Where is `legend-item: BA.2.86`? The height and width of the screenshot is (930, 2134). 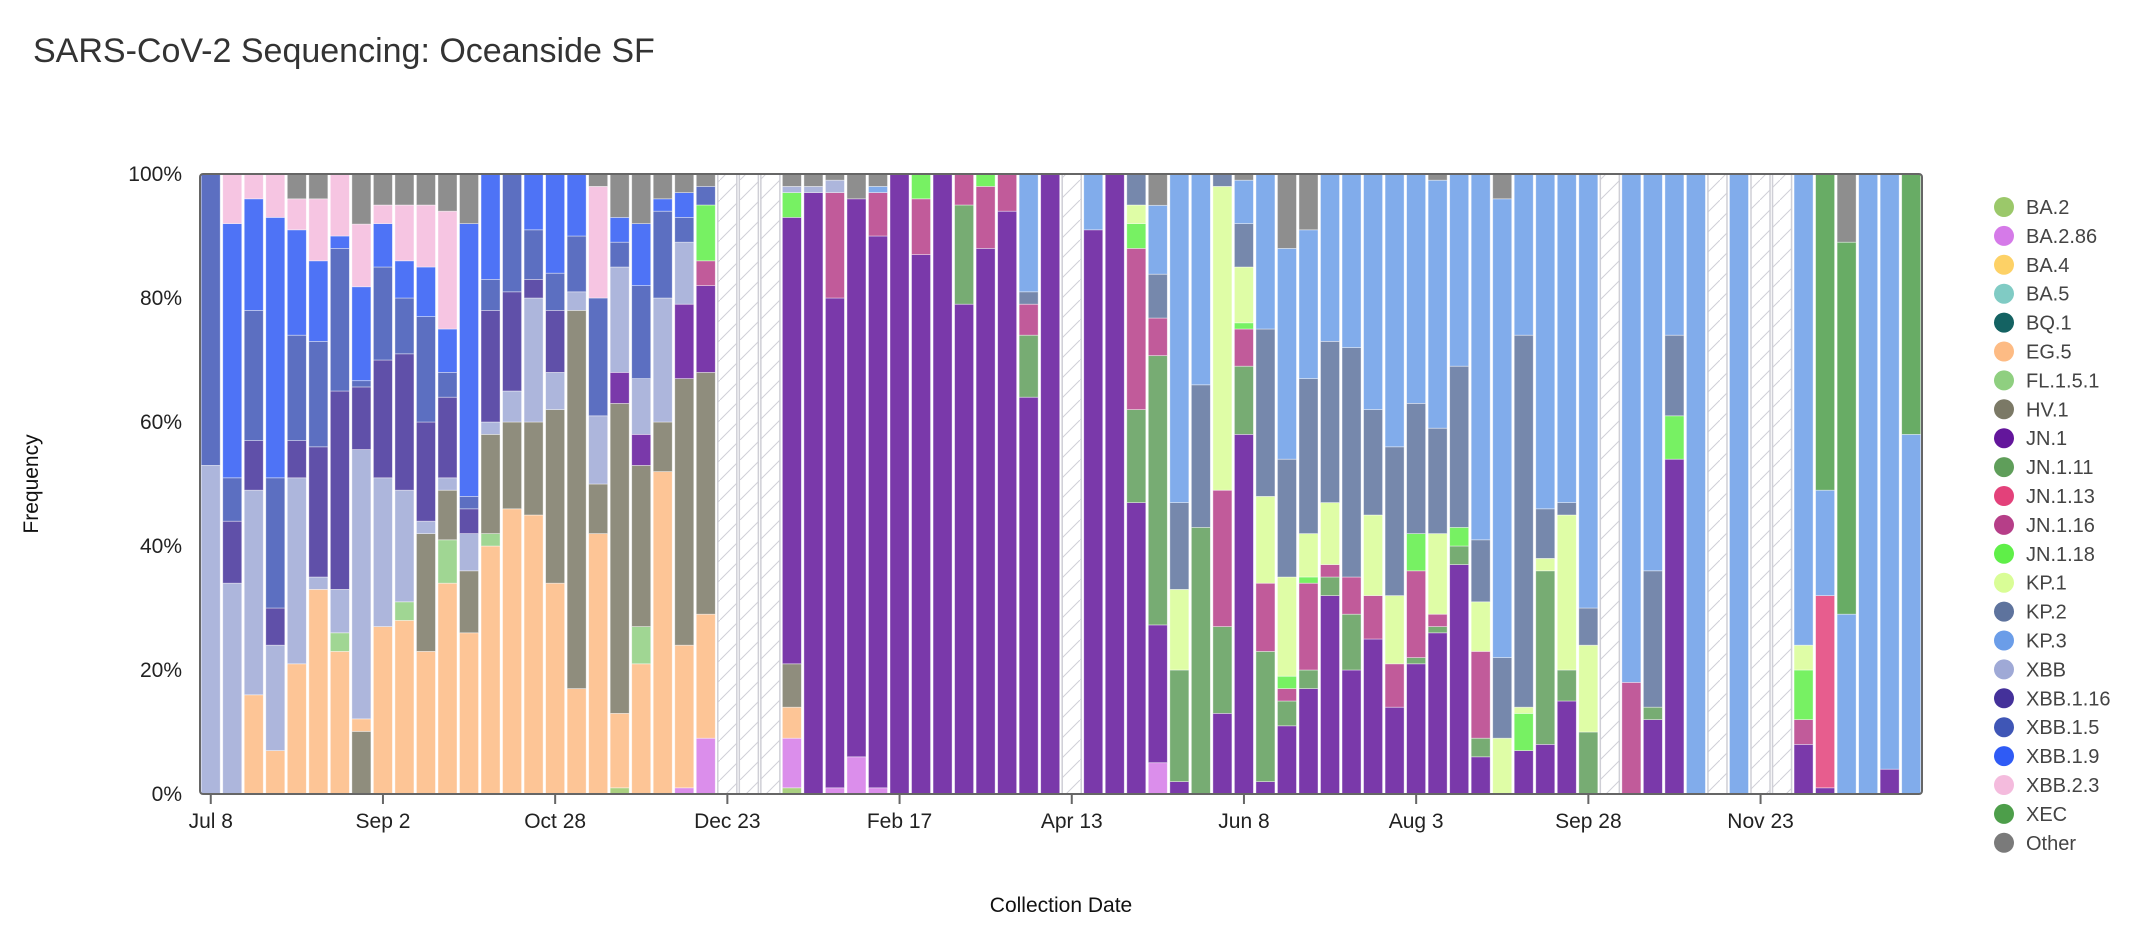 legend-item: BA.2.86 is located at coordinates (2045, 236).